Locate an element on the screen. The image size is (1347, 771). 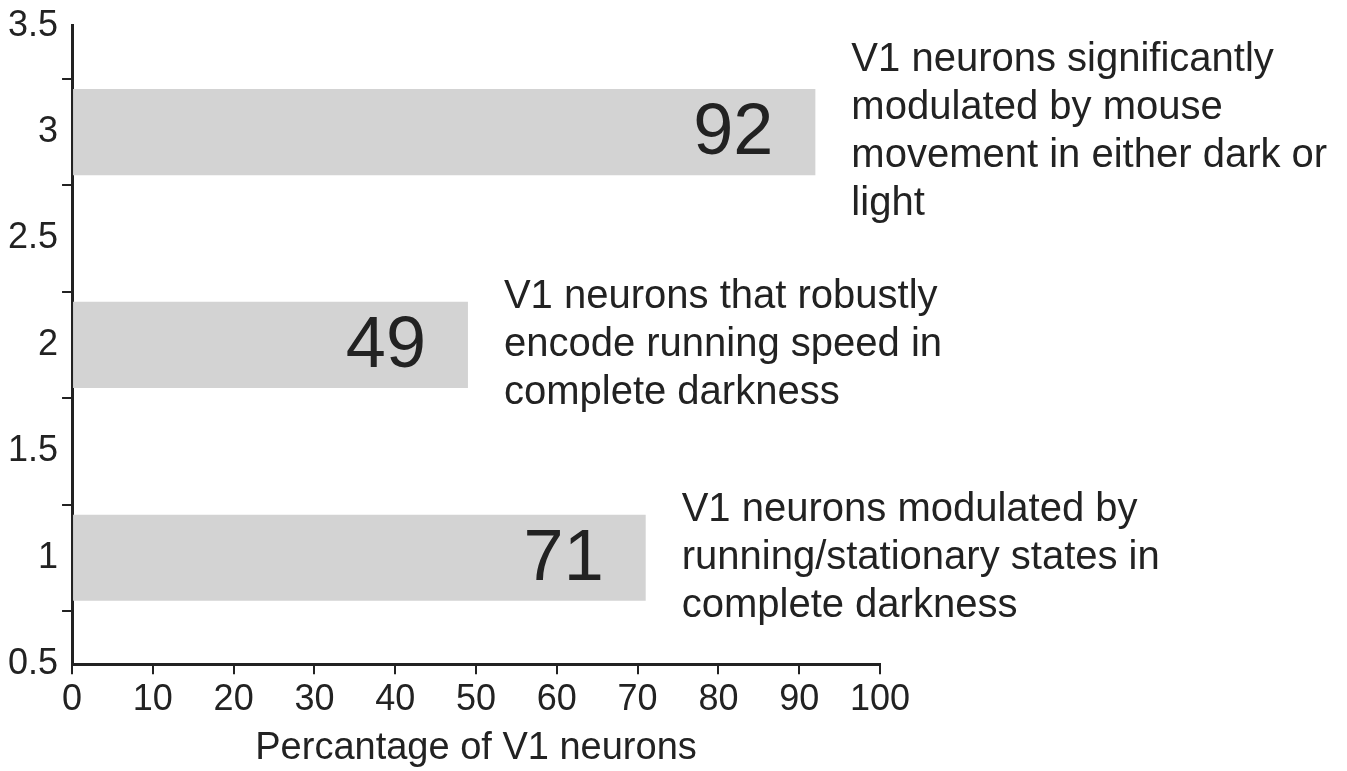
x-axis-title: Percantage of V1 neurons is located at coordinates (476, 745).